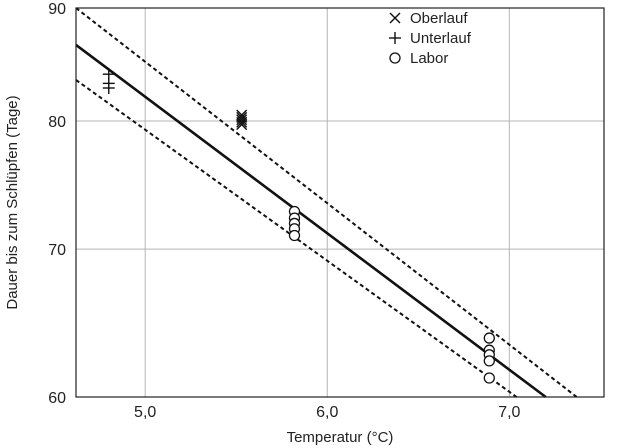 This screenshot has height=448, width=621. I want to click on y-tick-label: 60, so click(57, 398).